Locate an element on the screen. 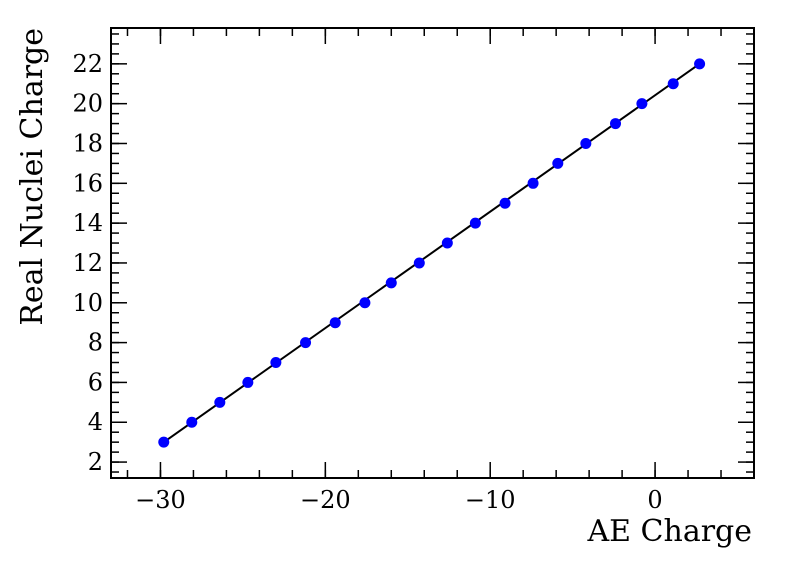  x-tick-label: 0 is located at coordinates (654, 500).